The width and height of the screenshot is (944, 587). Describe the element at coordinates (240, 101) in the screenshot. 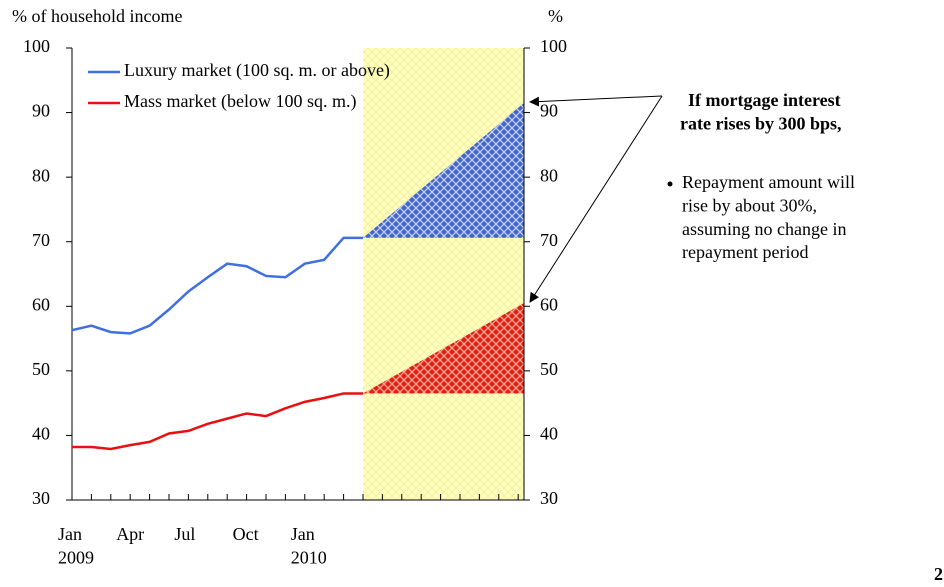

I see `legend-label: Mass market (below 100 sq. m.)` at that location.